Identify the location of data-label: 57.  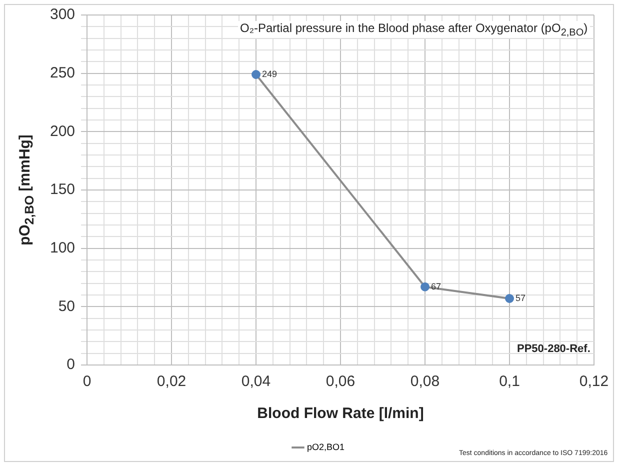
(521, 297).